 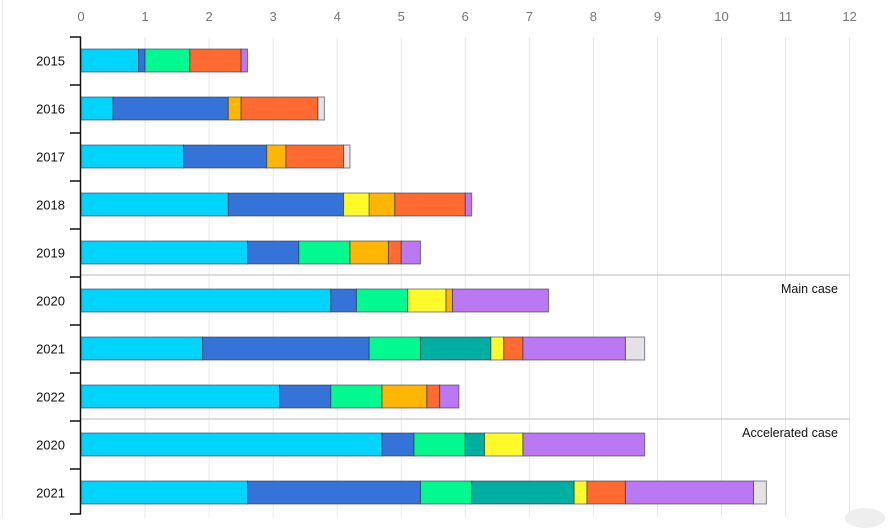 I want to click on category-label: 2019, so click(x=50, y=253).